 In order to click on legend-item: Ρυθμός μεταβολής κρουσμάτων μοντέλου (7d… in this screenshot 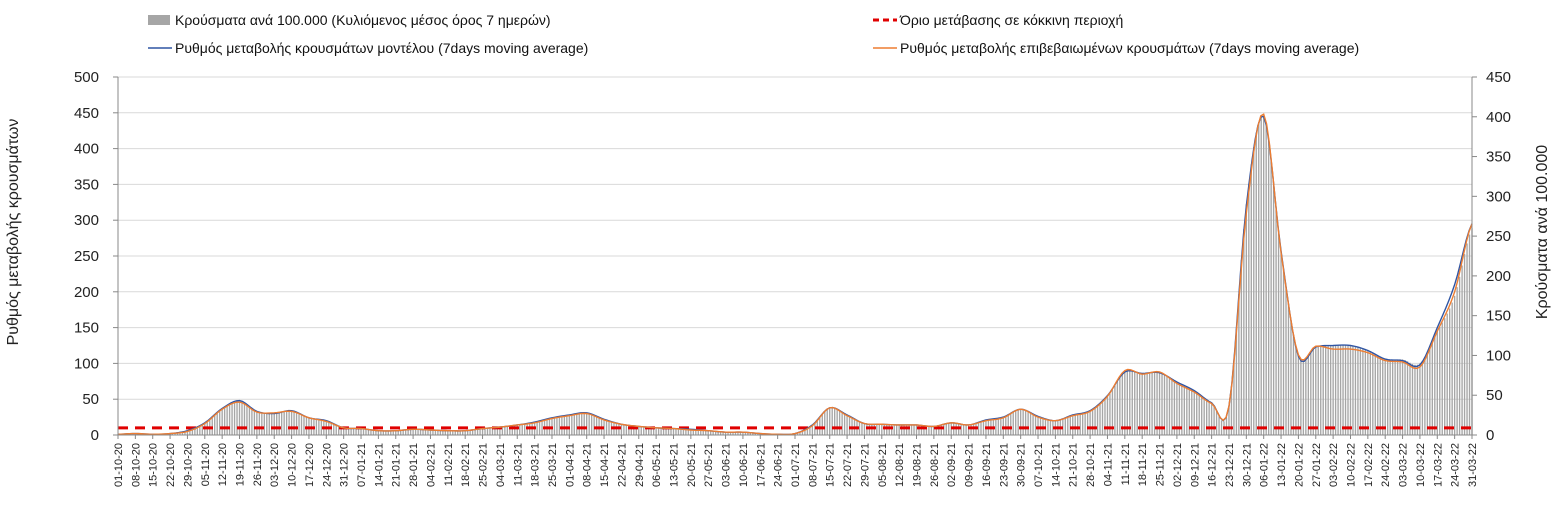, I will do `click(368, 48)`.